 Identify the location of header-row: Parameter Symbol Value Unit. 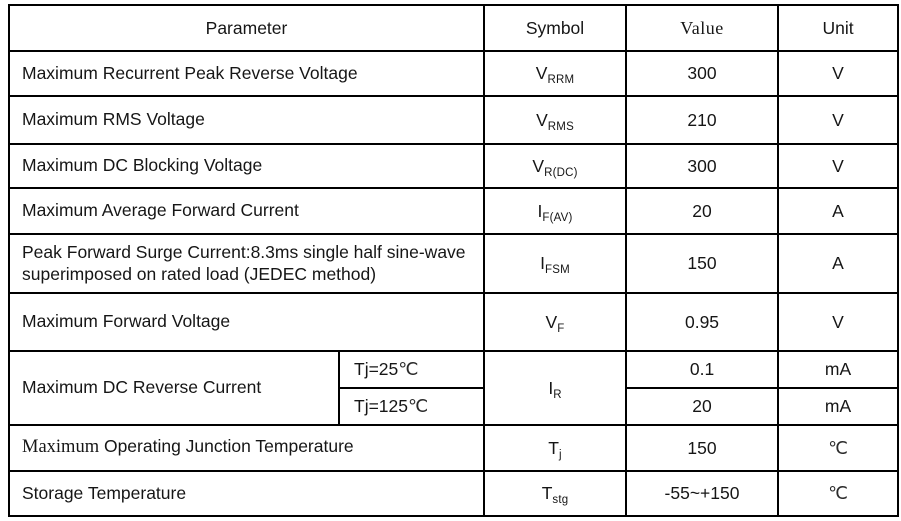
(453, 28).